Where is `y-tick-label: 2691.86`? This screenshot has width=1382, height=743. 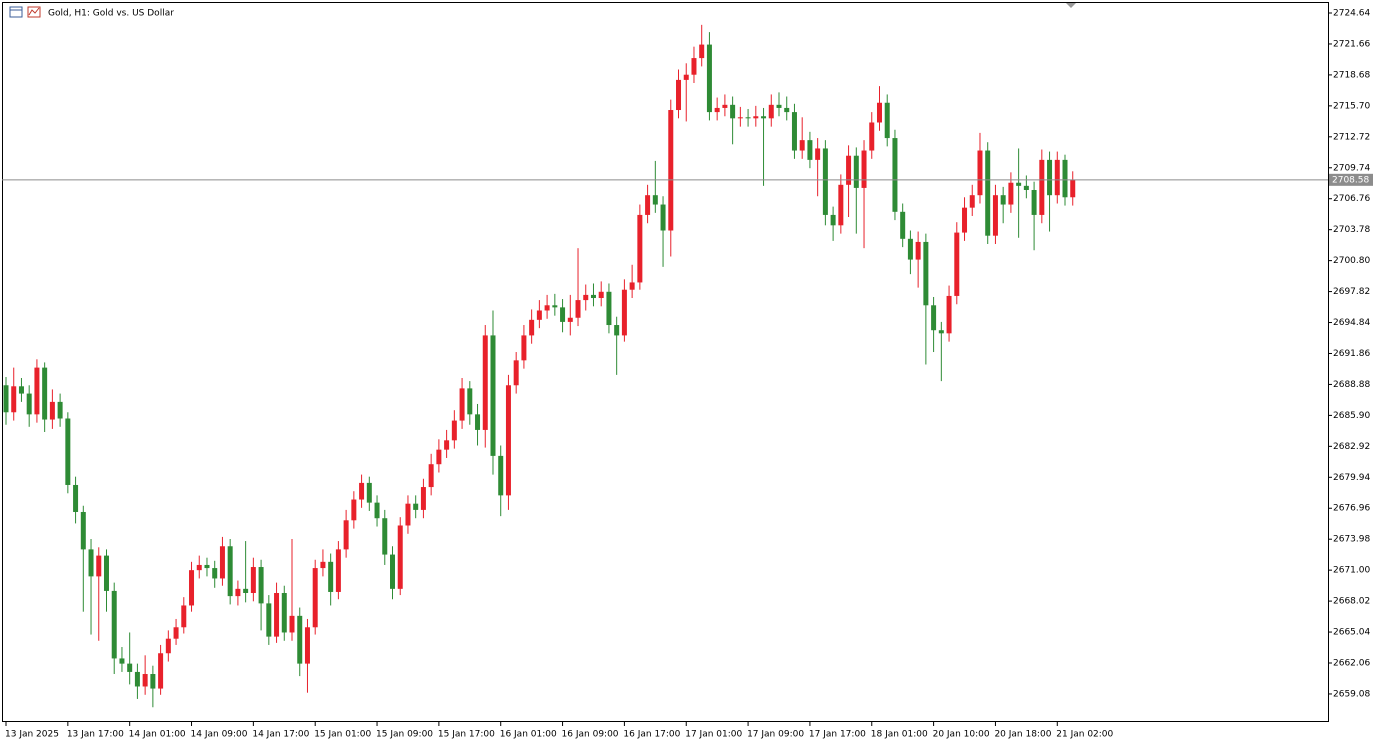
y-tick-label: 2691.86 is located at coordinates (1351, 354).